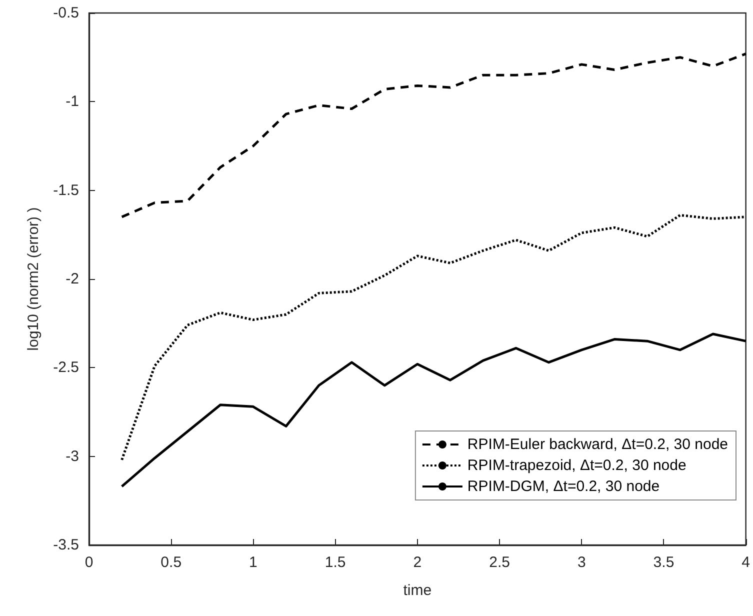 This screenshot has height=616, width=753. I want to click on x-tick-label: 4, so click(746, 562).